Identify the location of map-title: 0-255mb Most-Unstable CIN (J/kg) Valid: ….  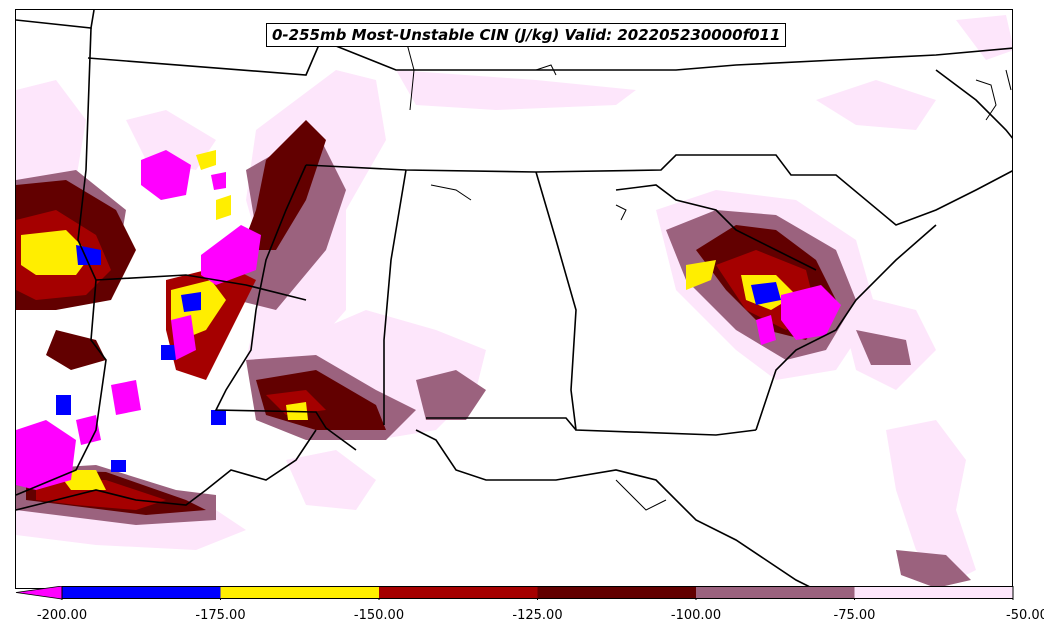
(526, 35).